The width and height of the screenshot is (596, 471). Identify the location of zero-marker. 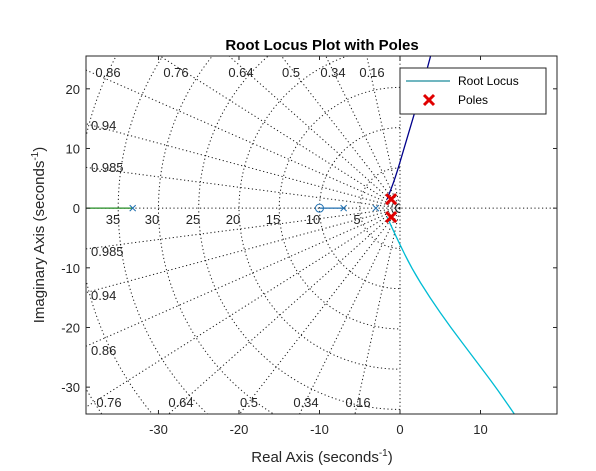
(319, 208).